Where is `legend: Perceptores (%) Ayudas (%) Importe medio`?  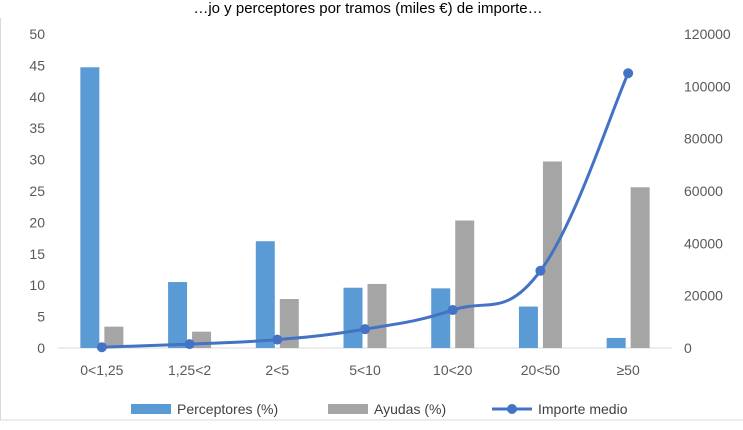 legend: Perceptores (%) Ayudas (%) Importe medio is located at coordinates (379, 409).